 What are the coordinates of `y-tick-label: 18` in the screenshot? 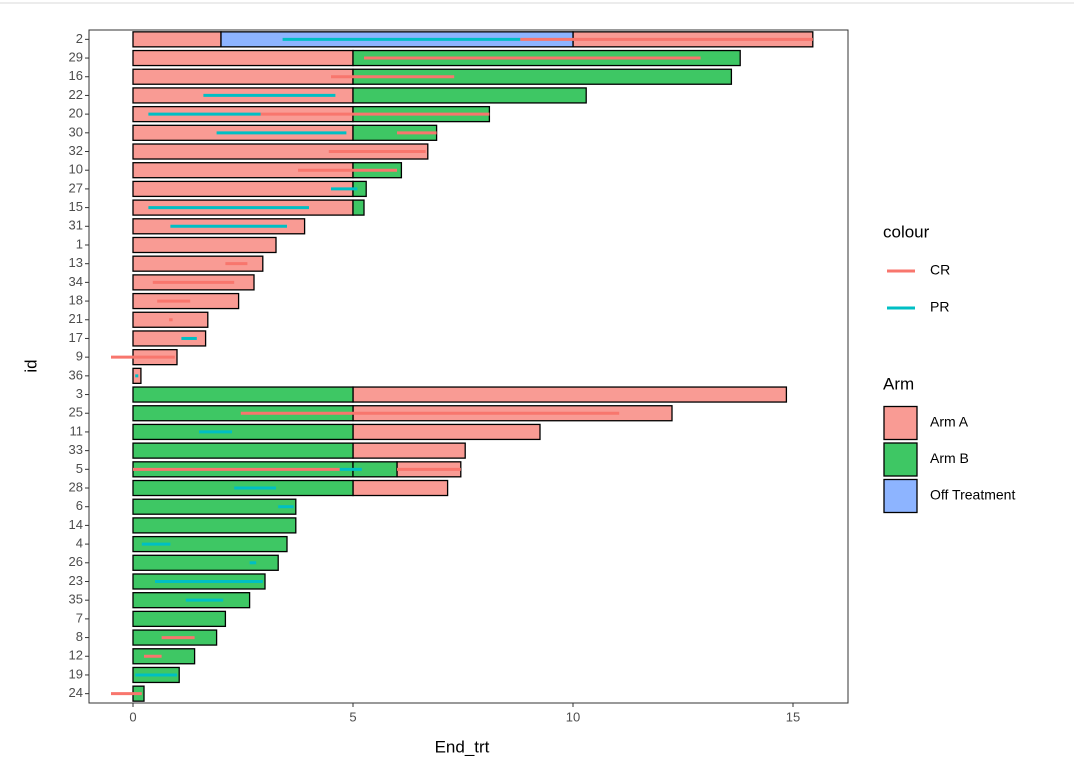 It's located at (76, 300).